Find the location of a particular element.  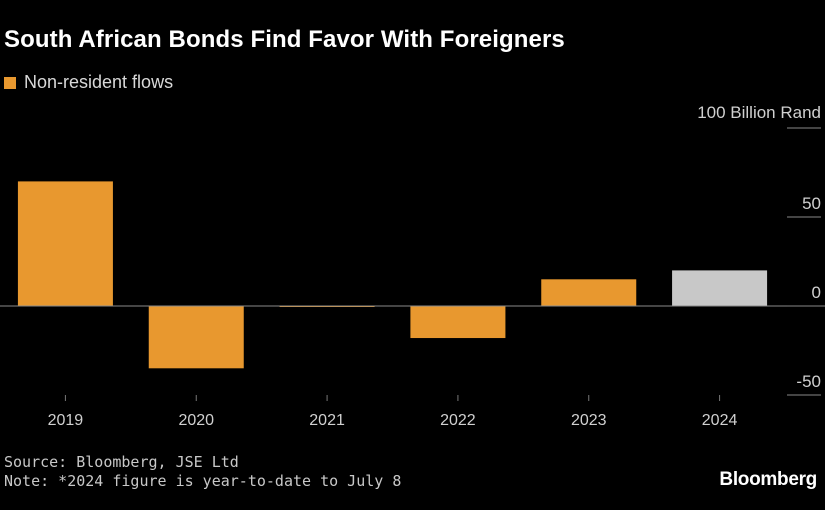

x-tick-label-2020: 2020 is located at coordinates (196, 420).